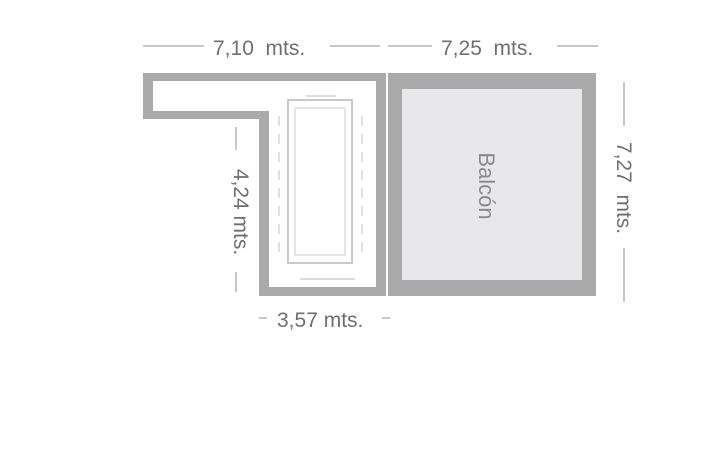 This screenshot has width=713, height=464. Describe the element at coordinates (623, 188) in the screenshot. I see `dimension-label-right: 7,27 mts.` at that location.